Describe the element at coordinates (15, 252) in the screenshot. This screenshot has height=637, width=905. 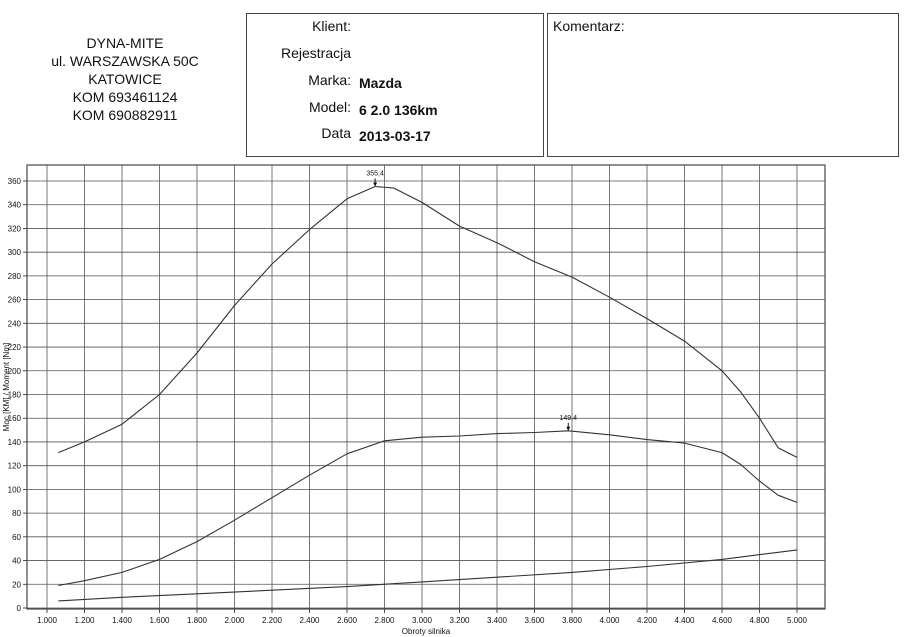
I see `y-tick-label: 300` at that location.